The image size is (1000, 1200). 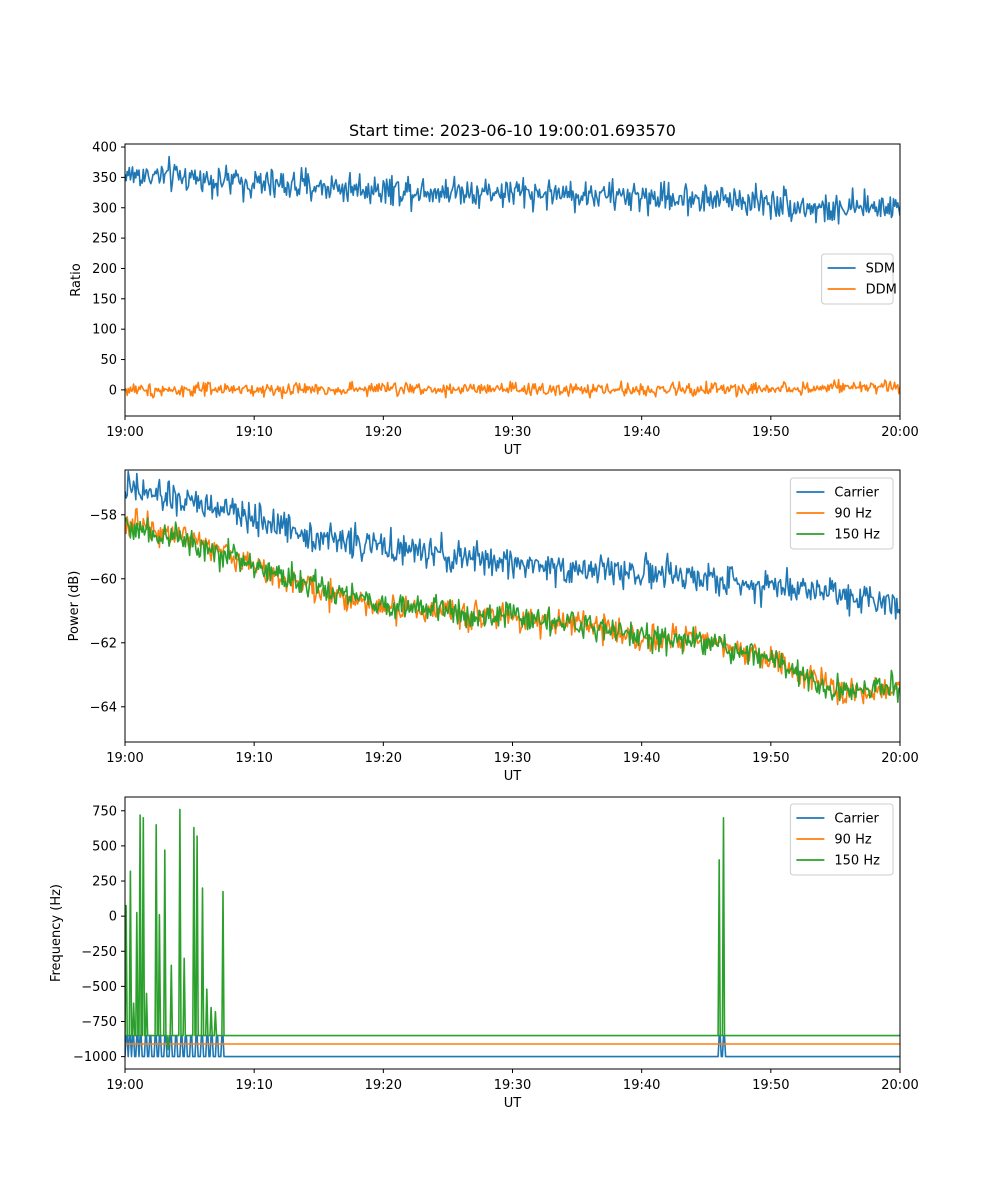 What do you see at coordinates (103, 643) in the screenshot?
I see `y-tick-label: −62` at bounding box center [103, 643].